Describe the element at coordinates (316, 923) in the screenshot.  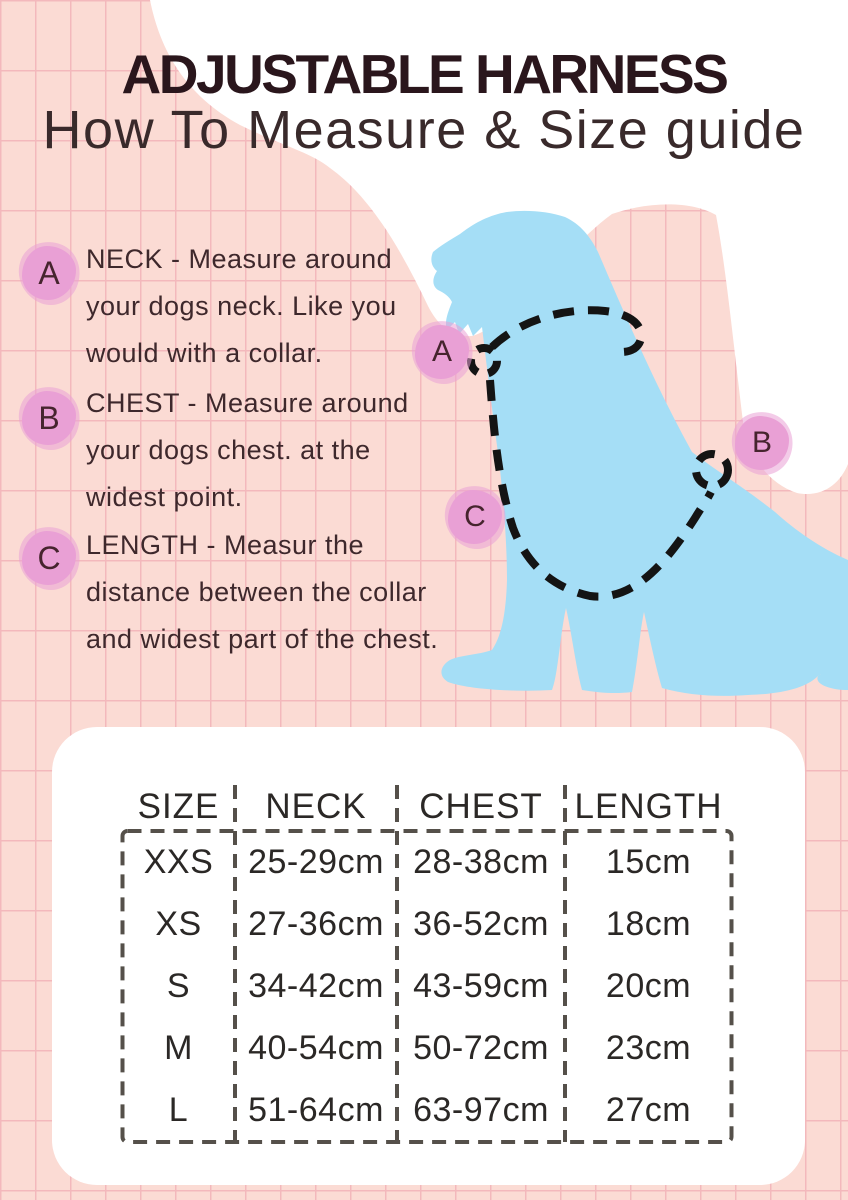
I see `table-cell: 27-36cm` at that location.